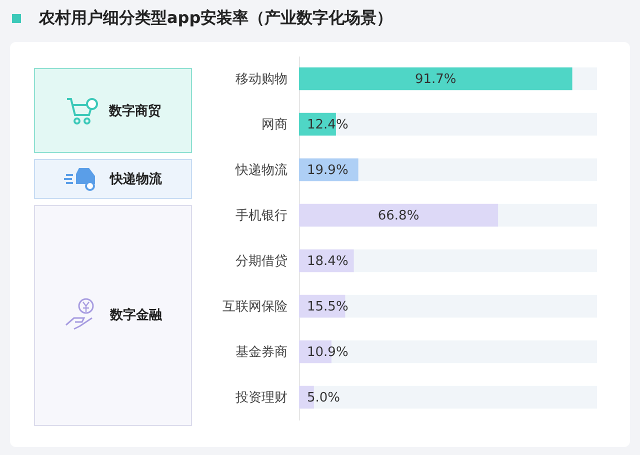 The height and width of the screenshot is (455, 640). What do you see at coordinates (261, 398) in the screenshot?
I see `y-tick-label: 投资理财` at bounding box center [261, 398].